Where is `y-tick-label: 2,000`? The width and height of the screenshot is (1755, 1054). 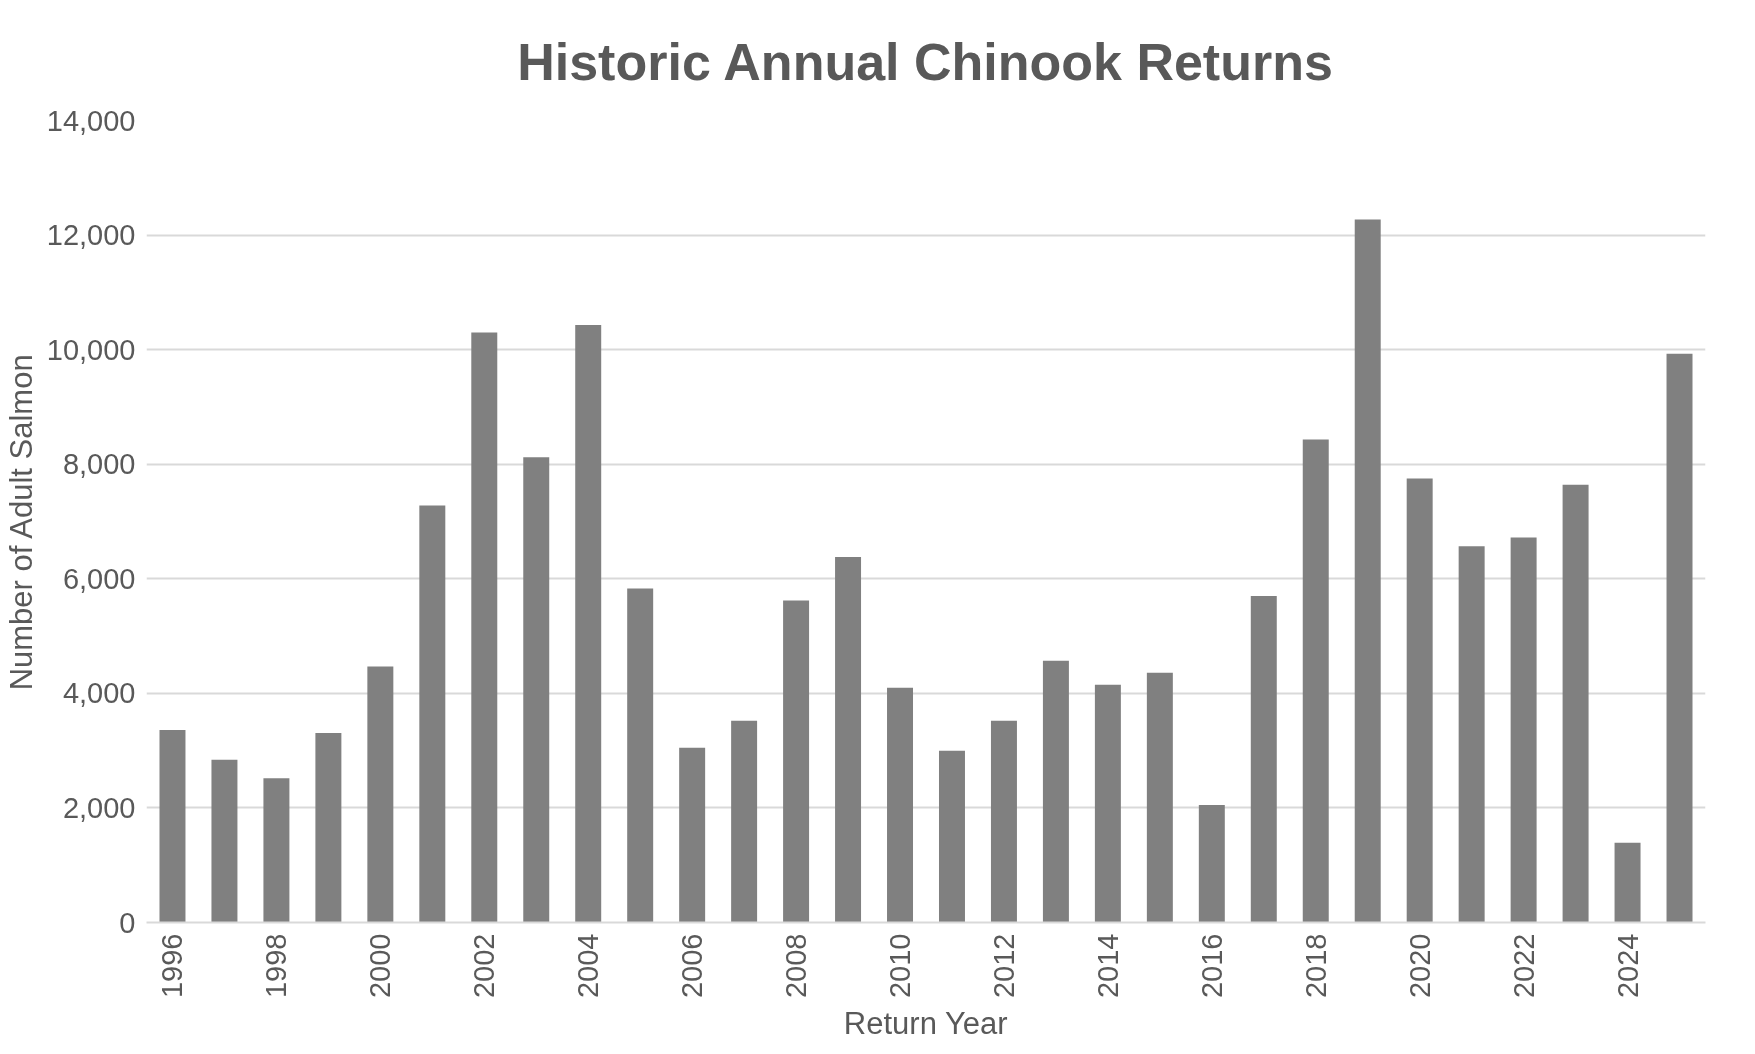 y-tick-label: 2,000 is located at coordinates (99, 807).